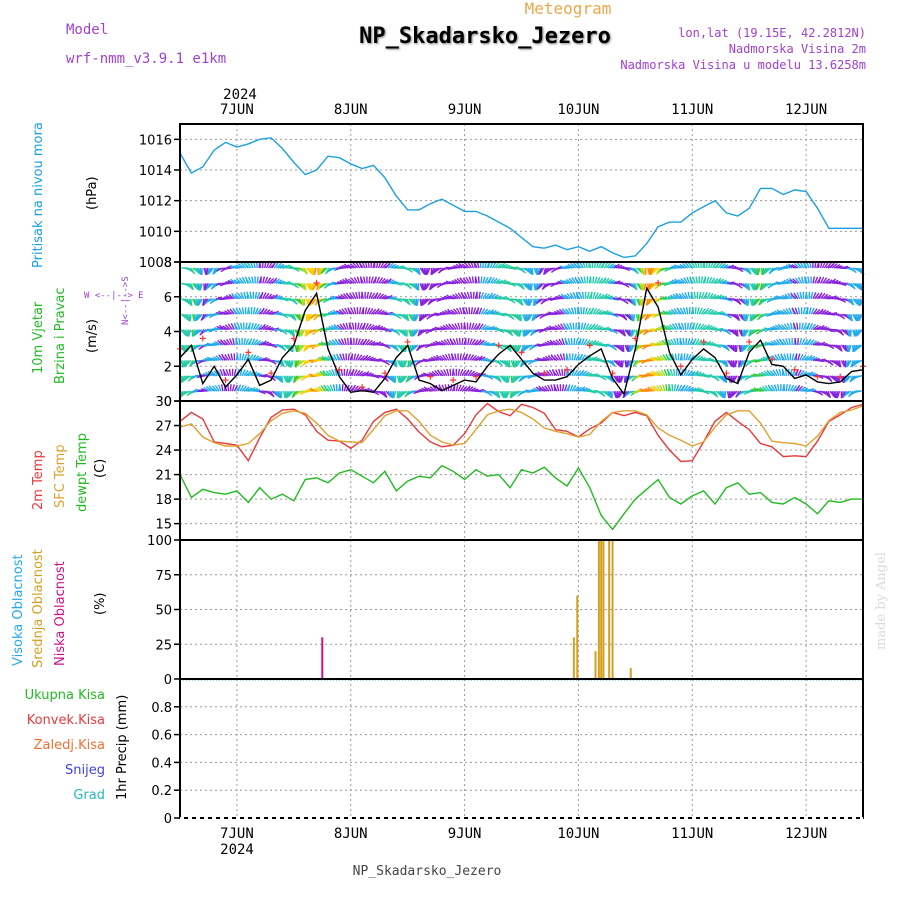 This screenshot has height=900, width=900. Describe the element at coordinates (465, 110) in the screenshot. I see `top-day-label: 9JUN` at that location.